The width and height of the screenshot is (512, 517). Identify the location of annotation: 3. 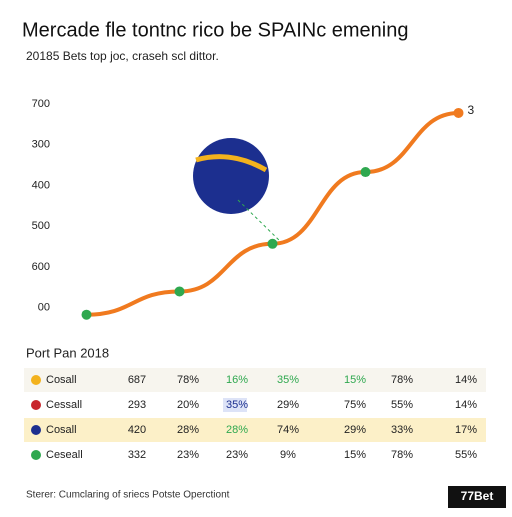
(471, 110).